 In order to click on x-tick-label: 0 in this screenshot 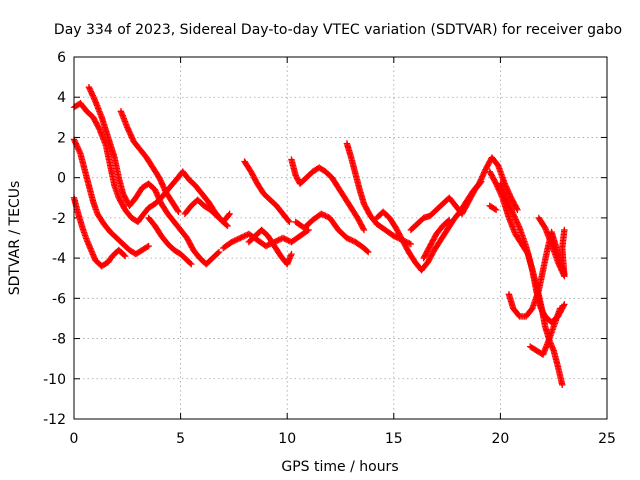, I will do `click(74, 439)`.